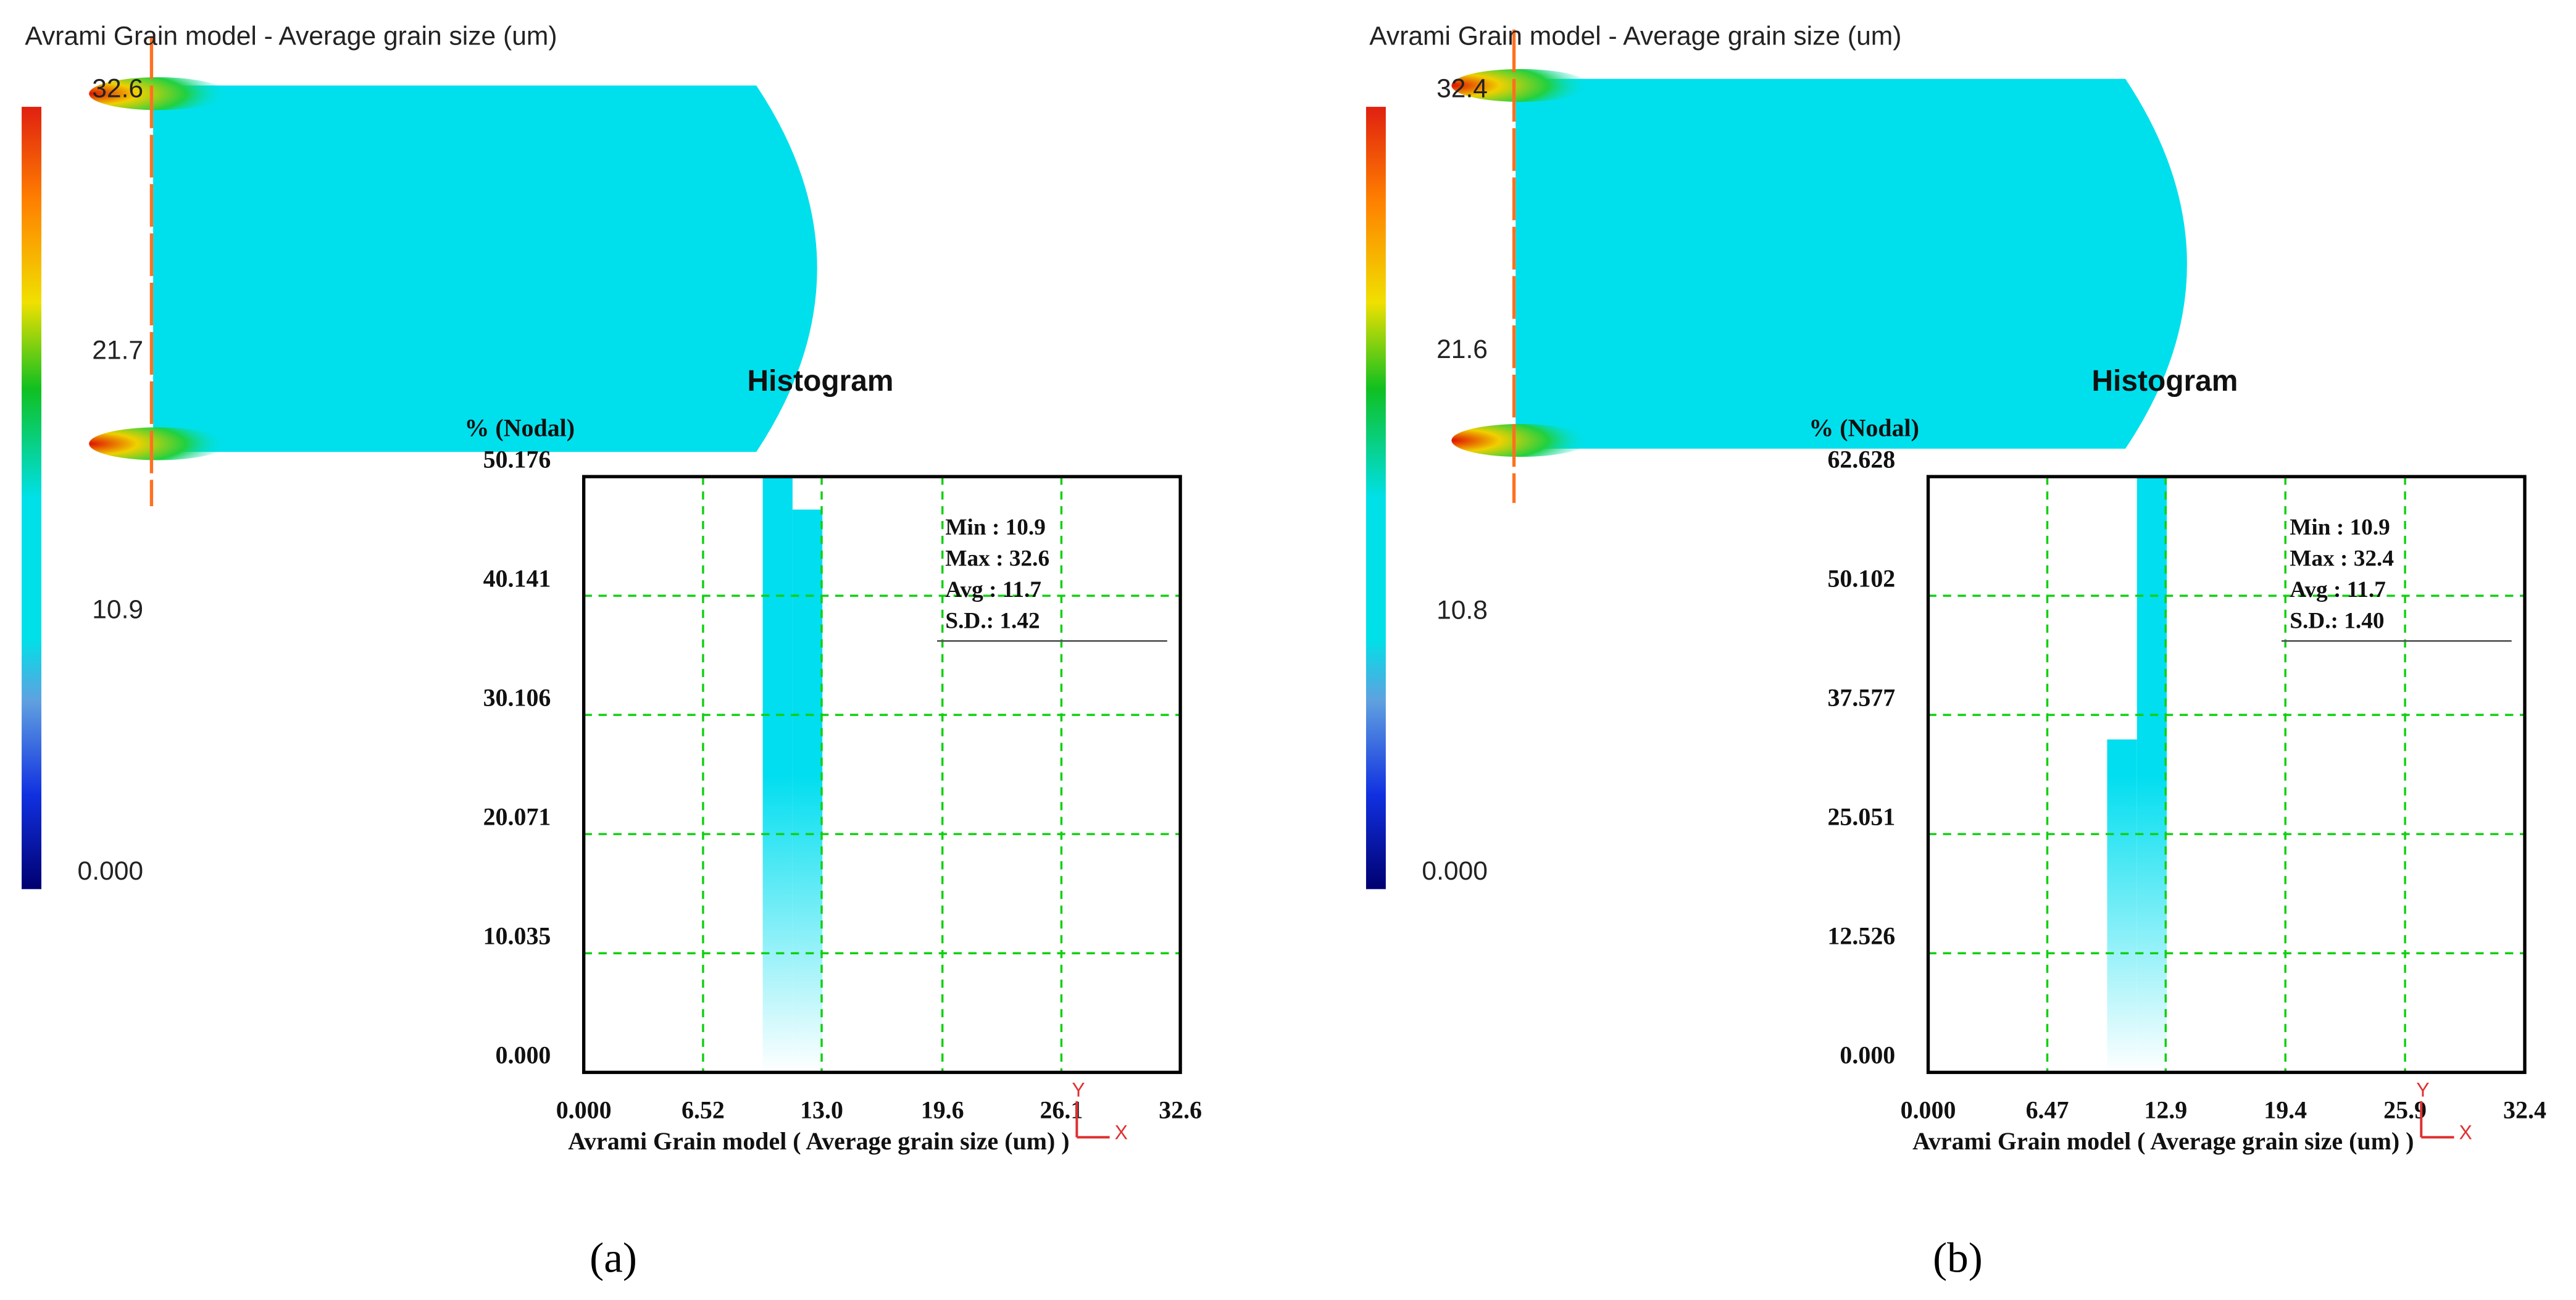 The image size is (2576, 1300). I want to click on stat-line: Max : 32.4, so click(2342, 558).